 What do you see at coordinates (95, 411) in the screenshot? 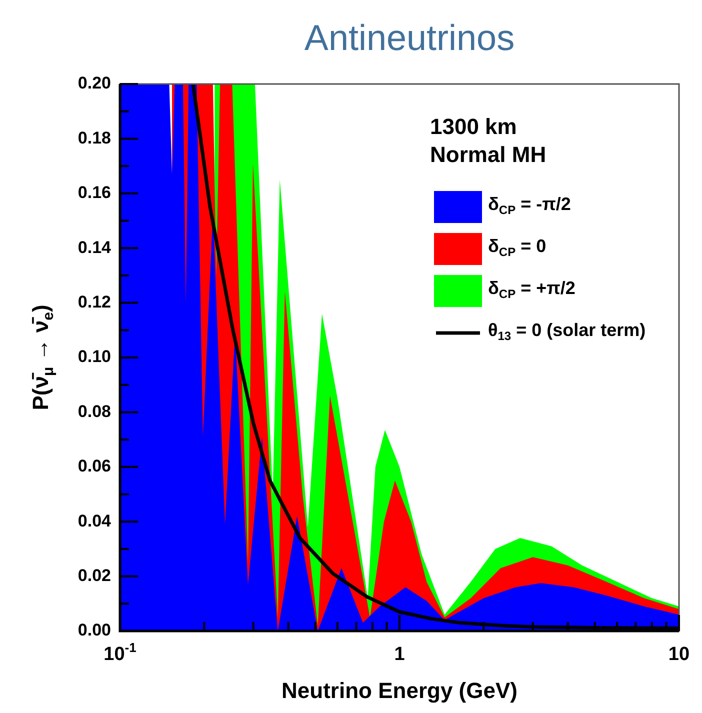
I see `y-tick-label: 0.08` at bounding box center [95, 411].